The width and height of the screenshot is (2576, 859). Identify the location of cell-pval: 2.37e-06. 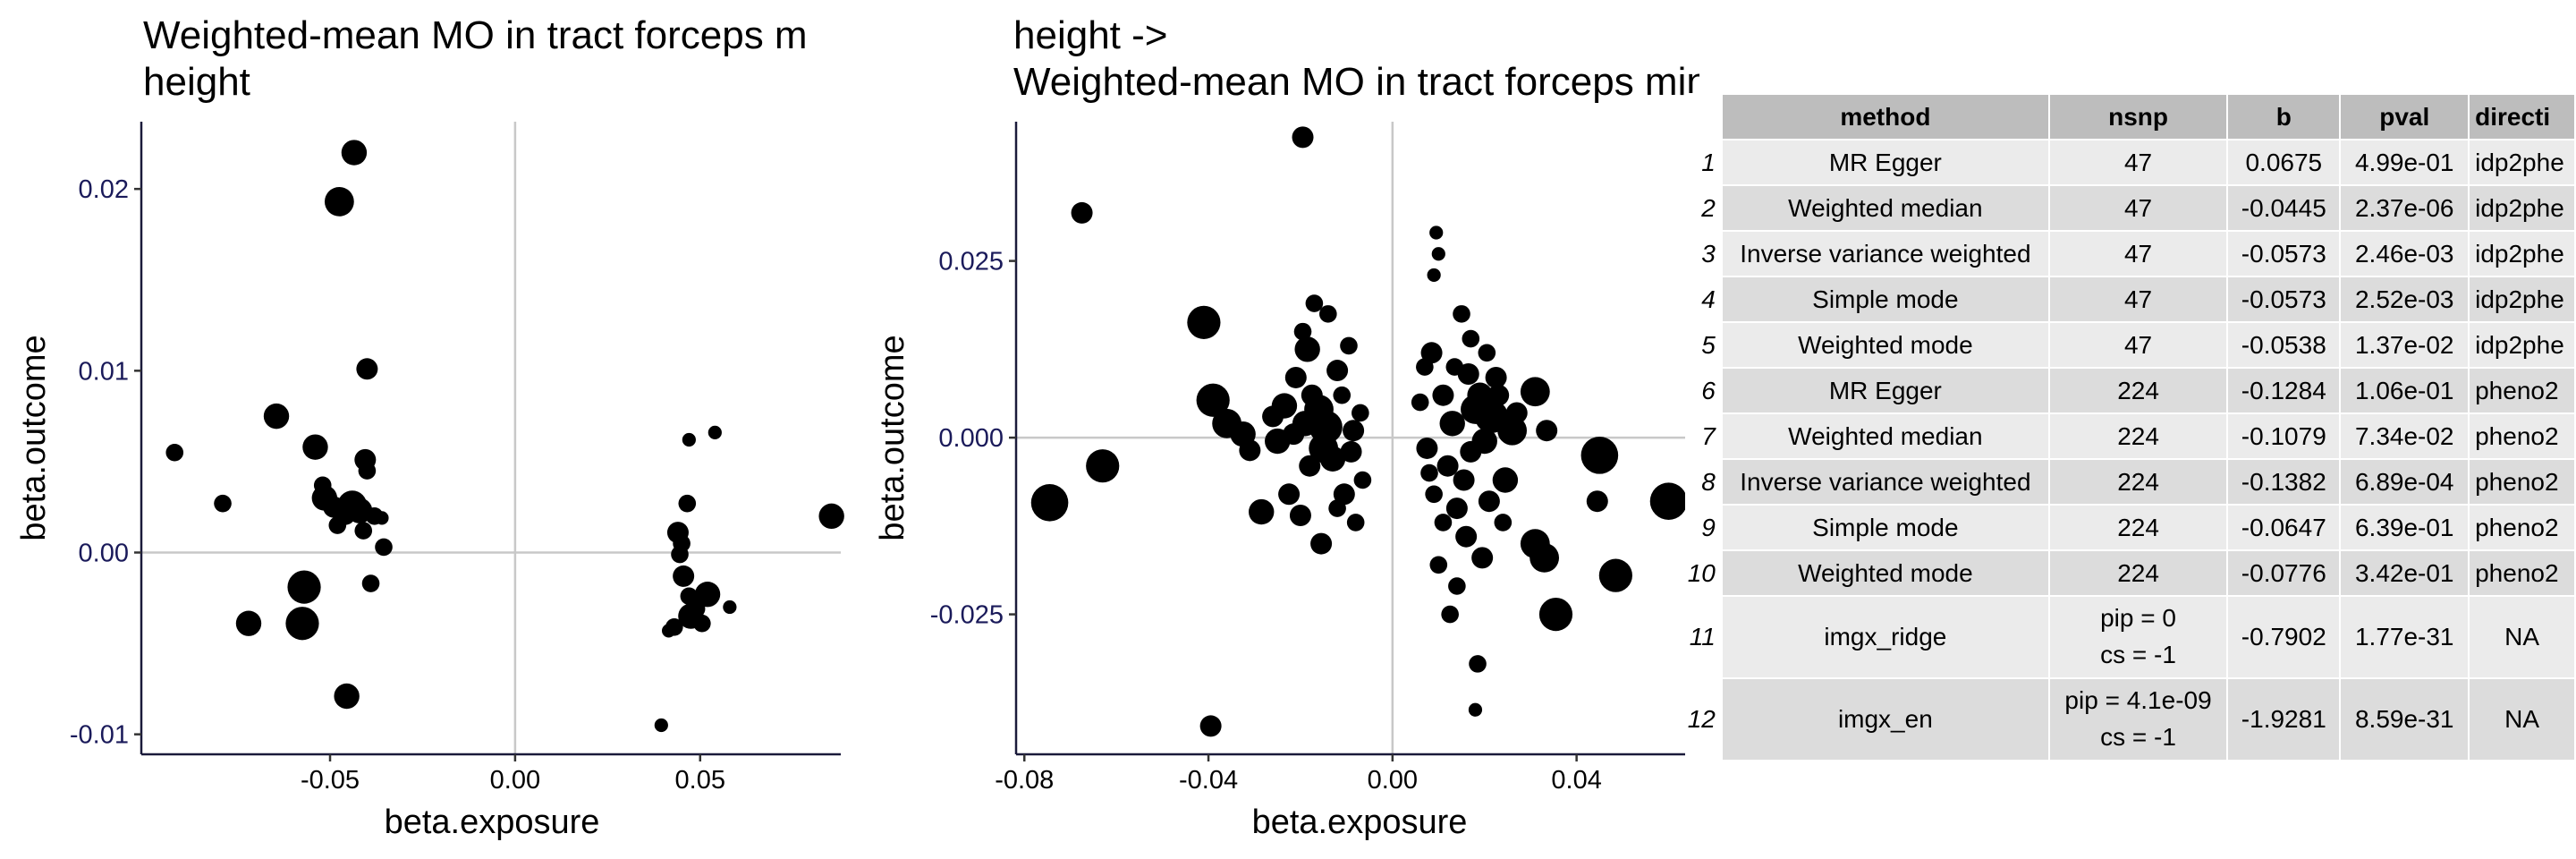
(2404, 208).